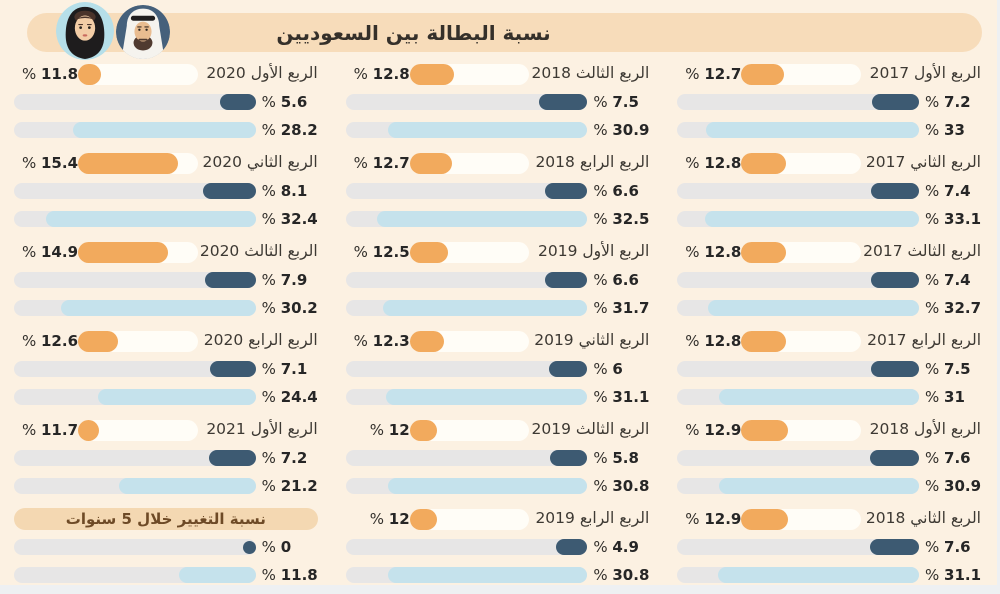 Image resolution: width=1000 pixels, height=594 pixels. What do you see at coordinates (950, 369) in the screenshot?
I see `male-value-label: % 7.5` at bounding box center [950, 369].